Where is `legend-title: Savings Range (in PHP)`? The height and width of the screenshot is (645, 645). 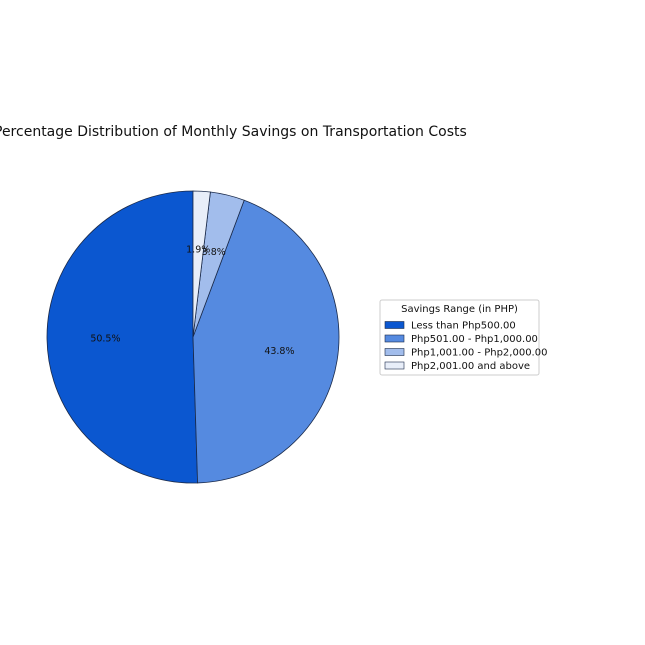
legend-title: Savings Range (in PHP) is located at coordinates (459, 309).